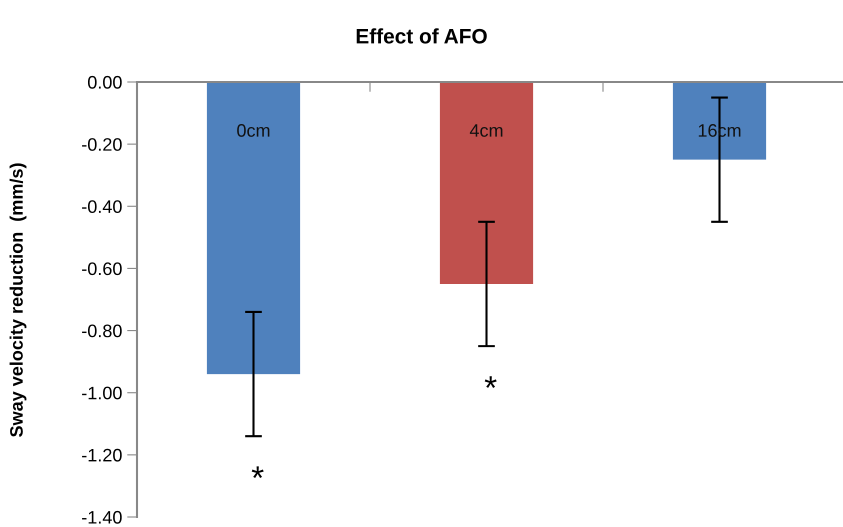 The width and height of the screenshot is (843, 527). What do you see at coordinates (18, 300) in the screenshot?
I see `y-axis-title: Sway velocity reduction (mm/s)` at bounding box center [18, 300].